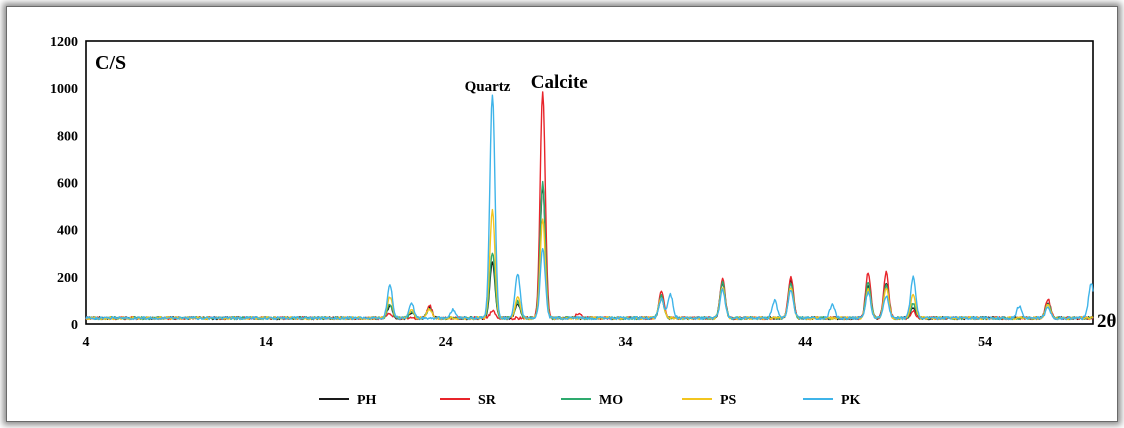  Describe the element at coordinates (64, 89) in the screenshot. I see `y-tick-label: 1000` at that location.